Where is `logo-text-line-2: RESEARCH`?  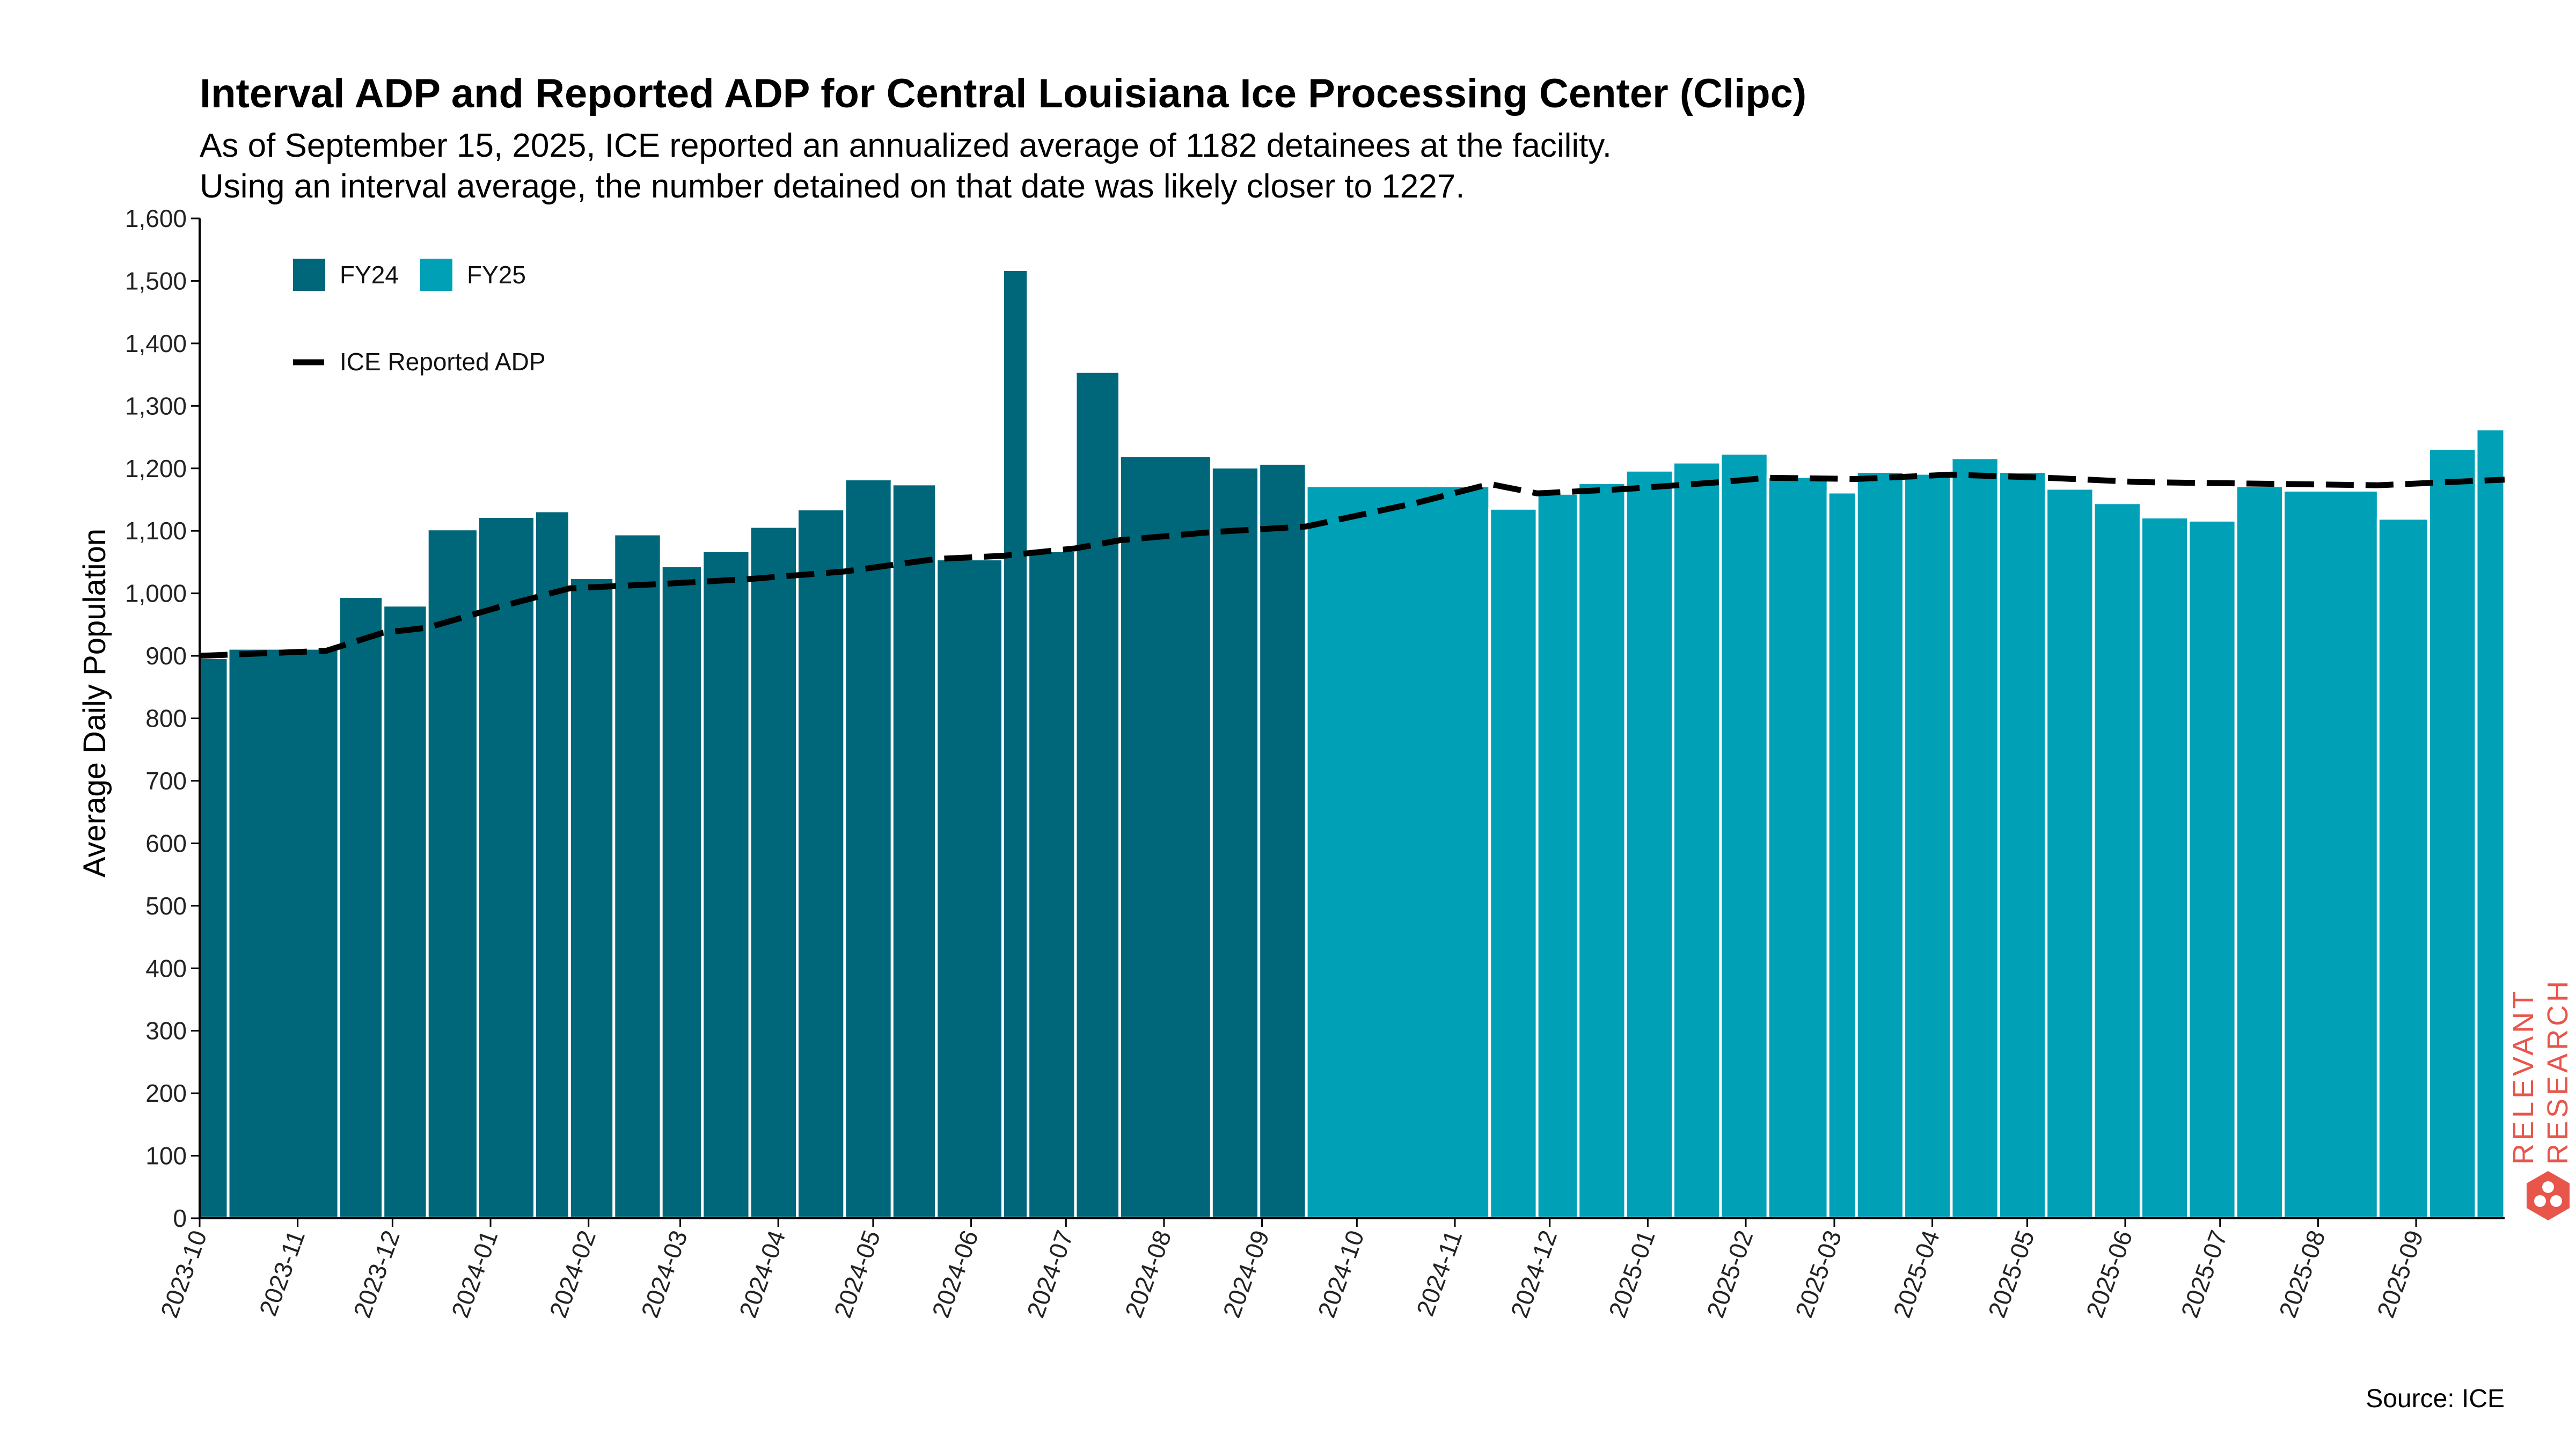 logo-text-line-2: RESEARCH is located at coordinates (2558, 1071).